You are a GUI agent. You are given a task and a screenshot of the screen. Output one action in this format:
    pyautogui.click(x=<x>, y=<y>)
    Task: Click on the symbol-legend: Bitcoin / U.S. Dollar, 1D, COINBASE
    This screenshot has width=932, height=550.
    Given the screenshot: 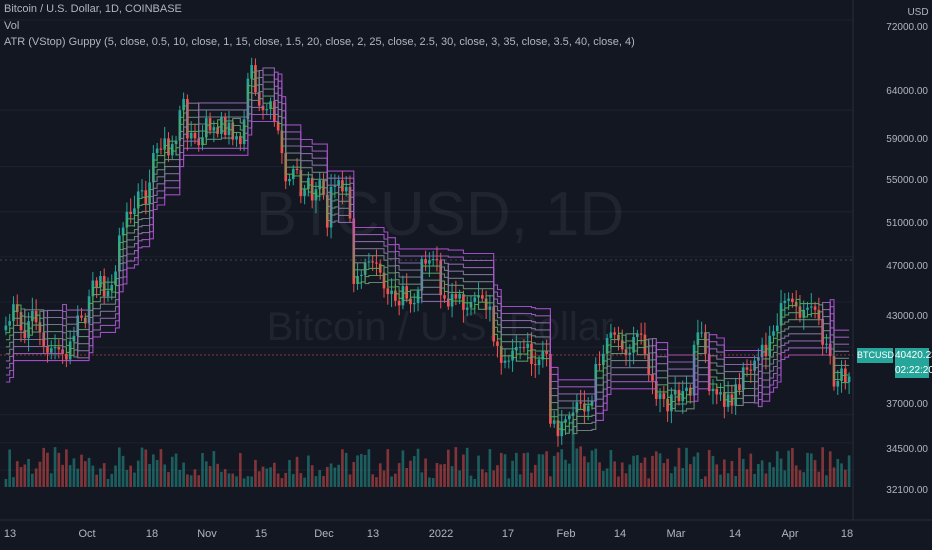 What is the action you would take?
    pyautogui.click(x=93, y=9)
    